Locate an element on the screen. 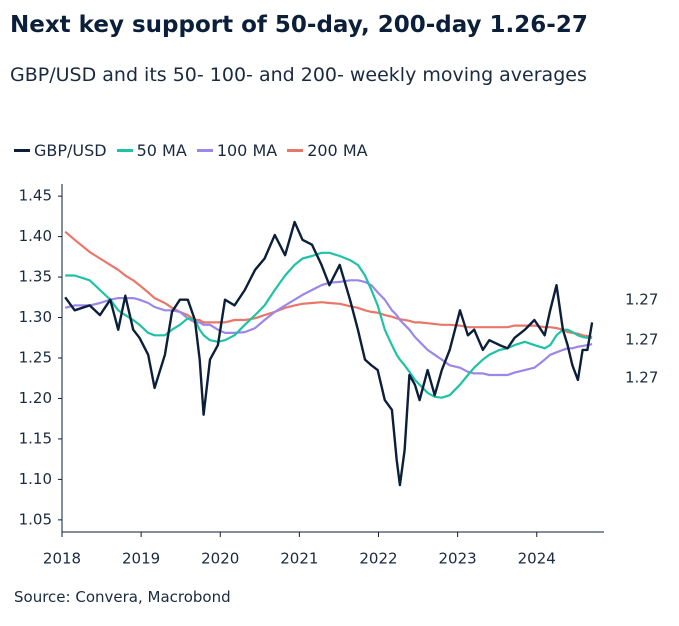  y-tick-label: 1.25 is located at coordinates (35, 358).